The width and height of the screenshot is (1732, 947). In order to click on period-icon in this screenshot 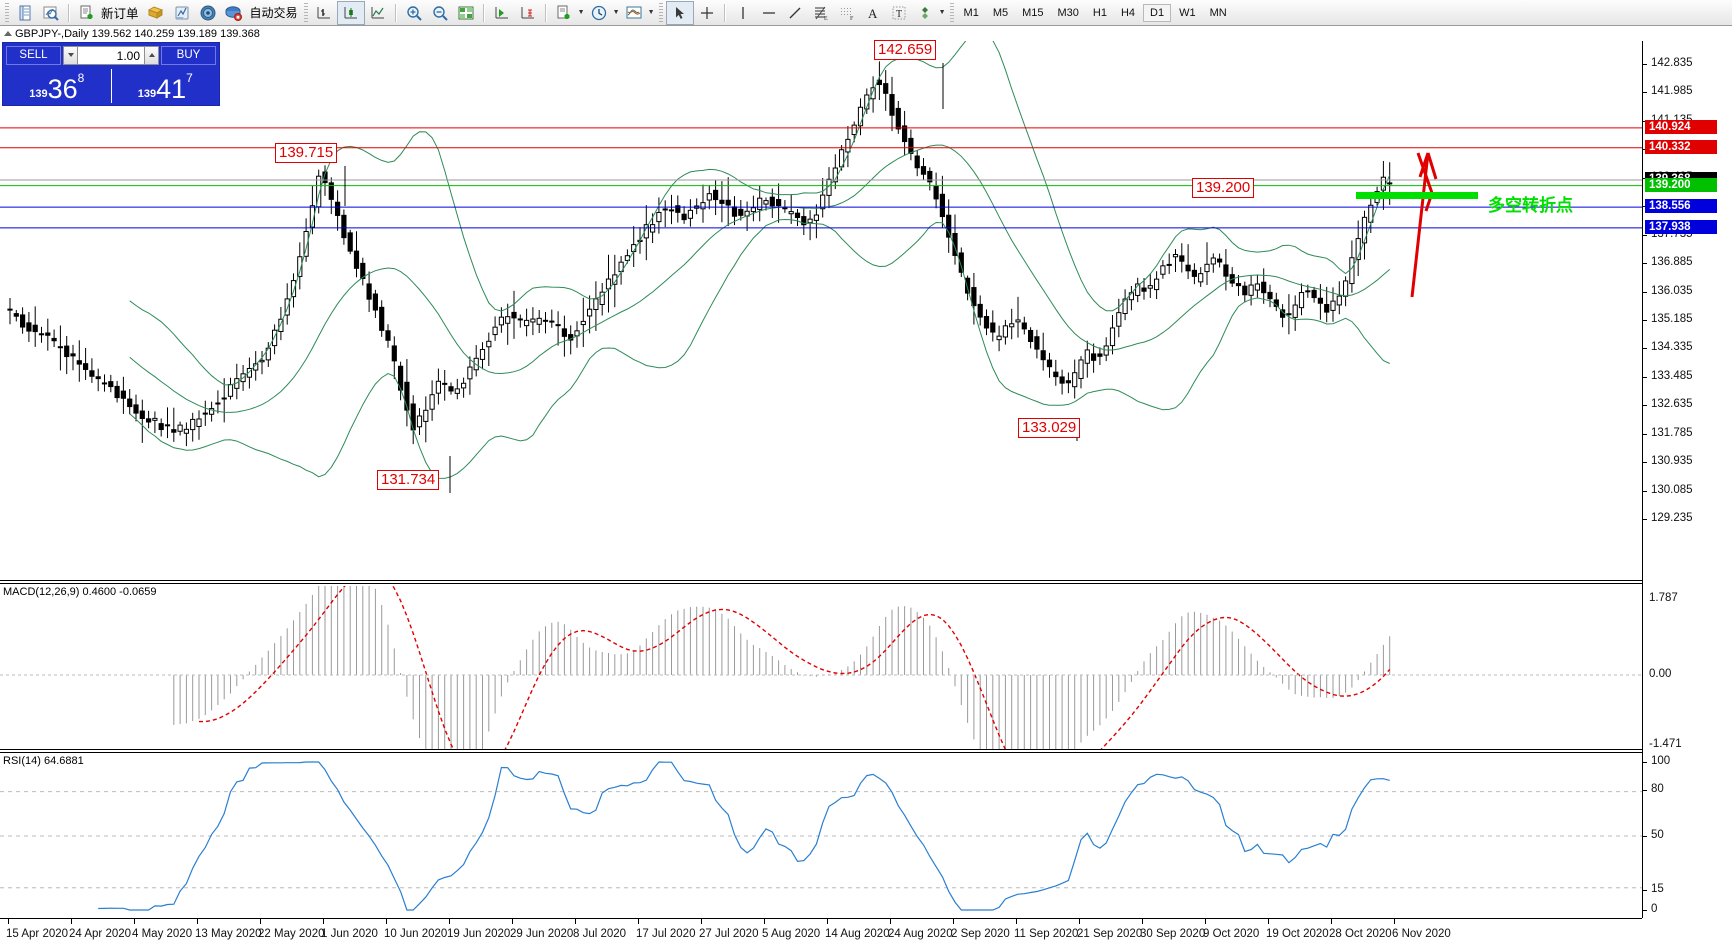, I will do `click(599, 13)`.